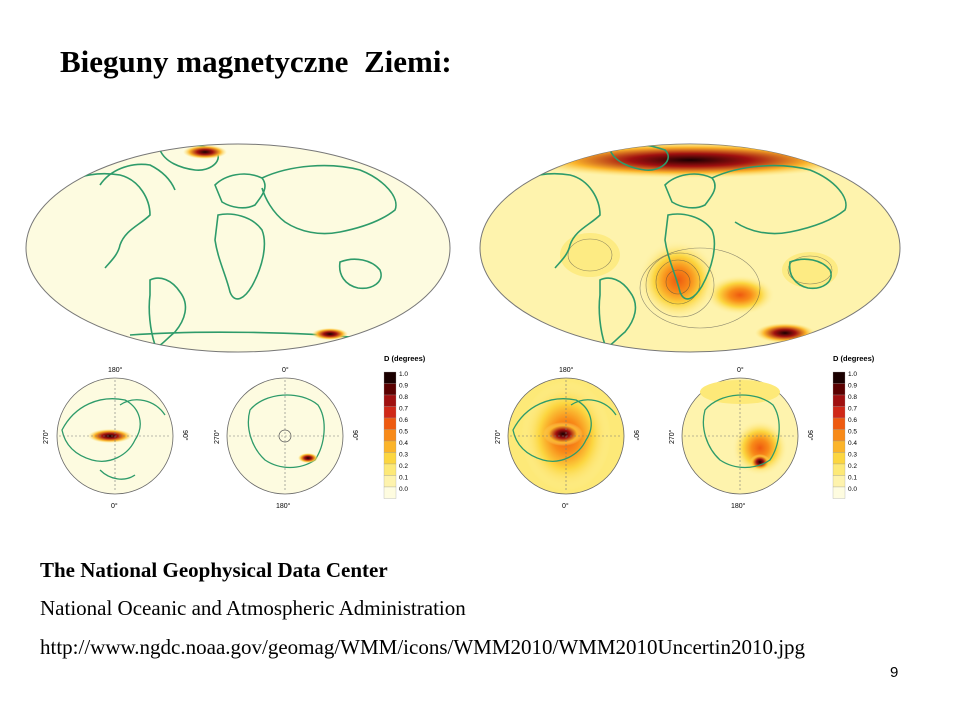  Describe the element at coordinates (115, 370) in the screenshot. I see `label-180-north-left: 180°` at that location.